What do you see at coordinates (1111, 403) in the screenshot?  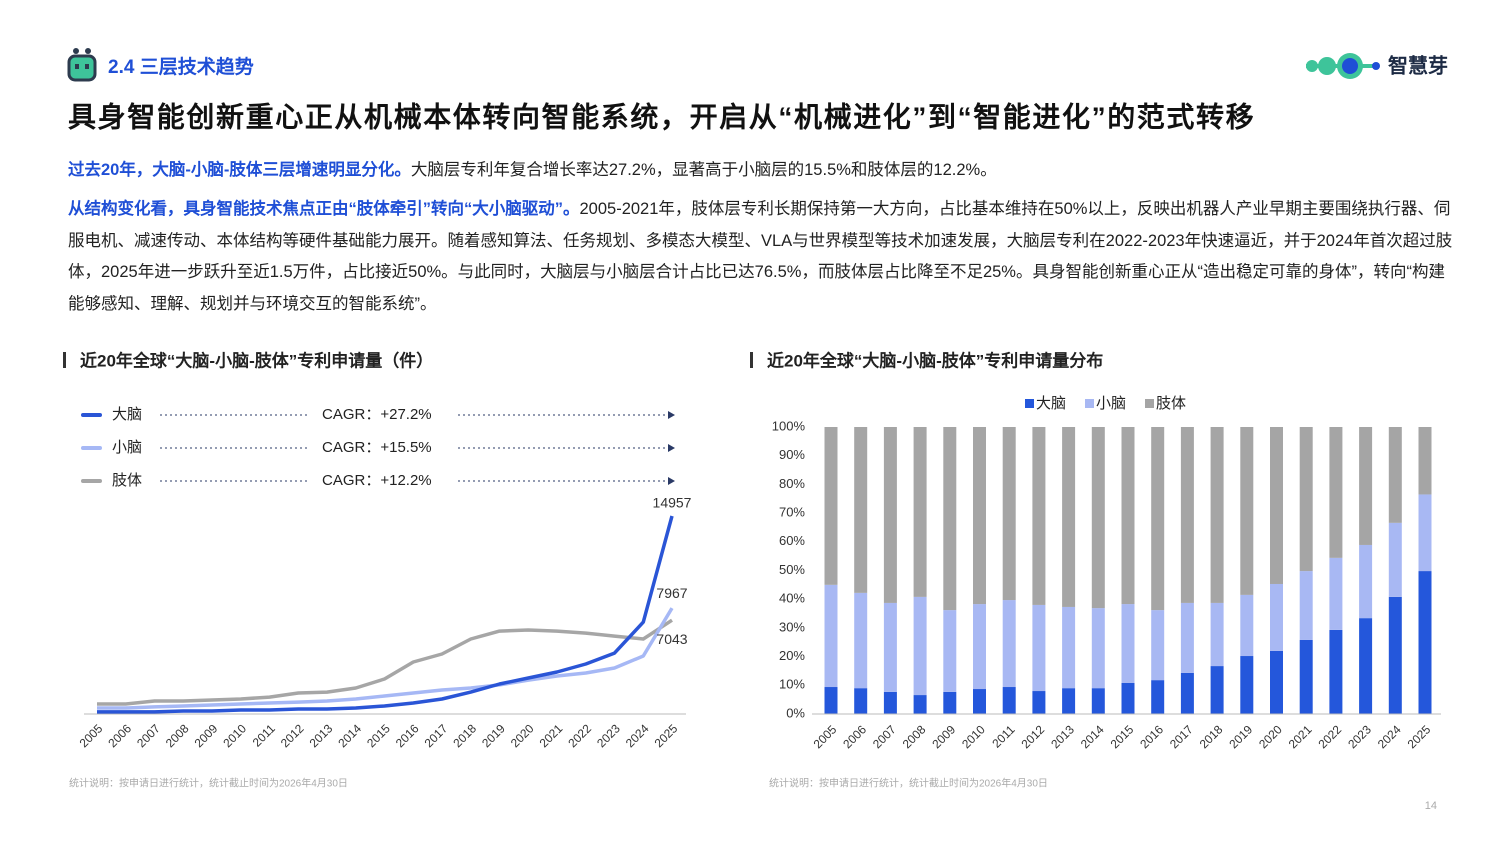 I see `legend-label: 小脑` at bounding box center [1111, 403].